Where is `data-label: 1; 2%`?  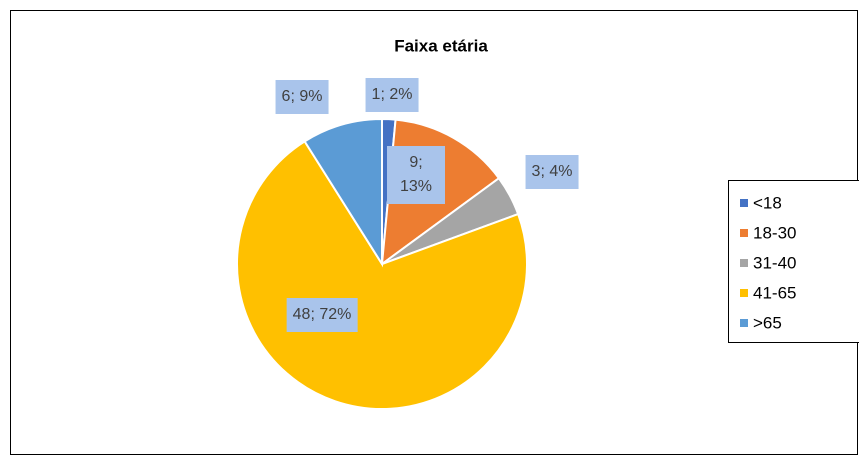 data-label: 1; 2% is located at coordinates (392, 95).